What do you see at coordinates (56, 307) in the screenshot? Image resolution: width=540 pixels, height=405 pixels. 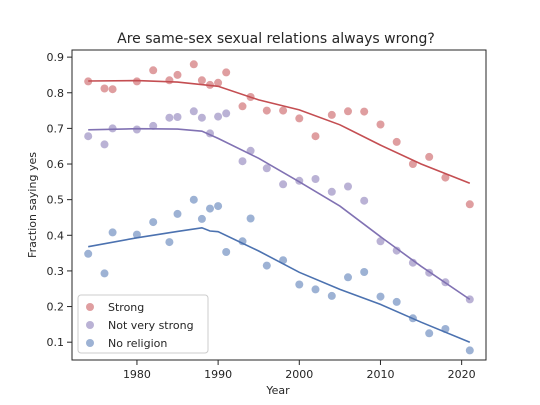 I see `y-tick-label: 0.2` at bounding box center [56, 307].